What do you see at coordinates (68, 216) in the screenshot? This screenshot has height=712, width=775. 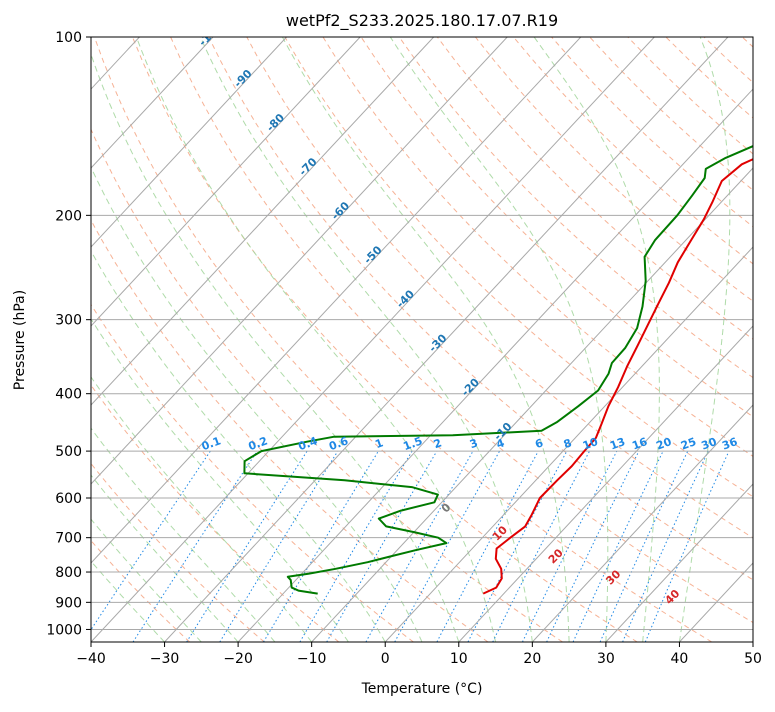 I see `y-tick-label: 200` at bounding box center [68, 216].